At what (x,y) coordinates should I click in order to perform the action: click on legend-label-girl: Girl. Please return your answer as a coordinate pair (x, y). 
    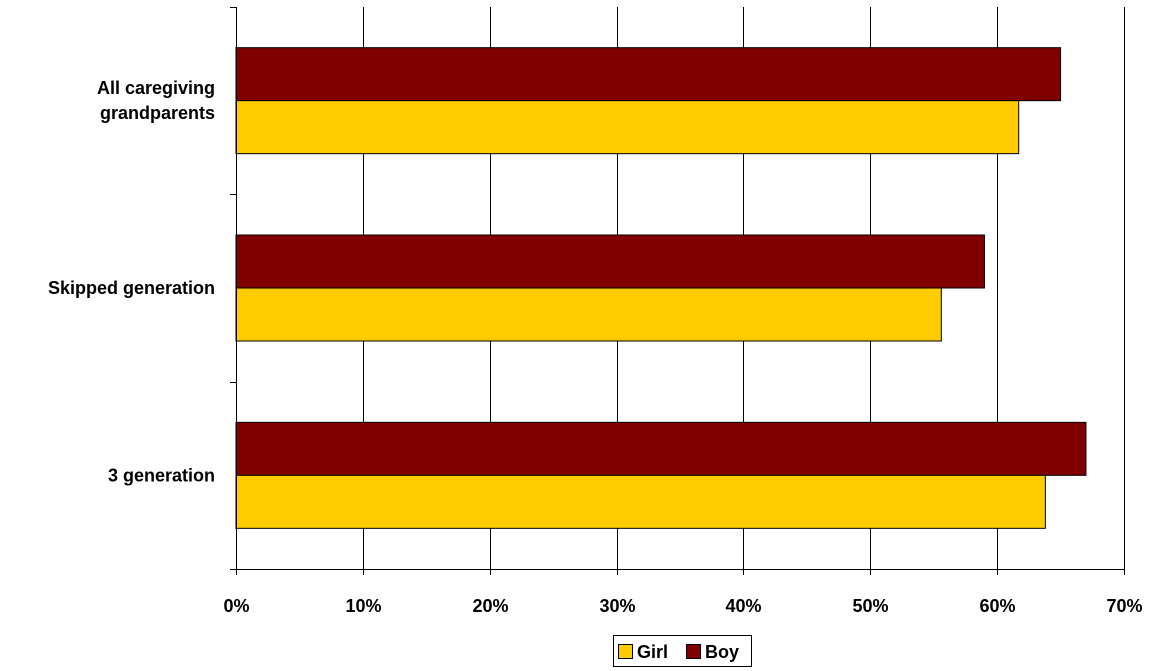
    Looking at the image, I should click on (652, 652).